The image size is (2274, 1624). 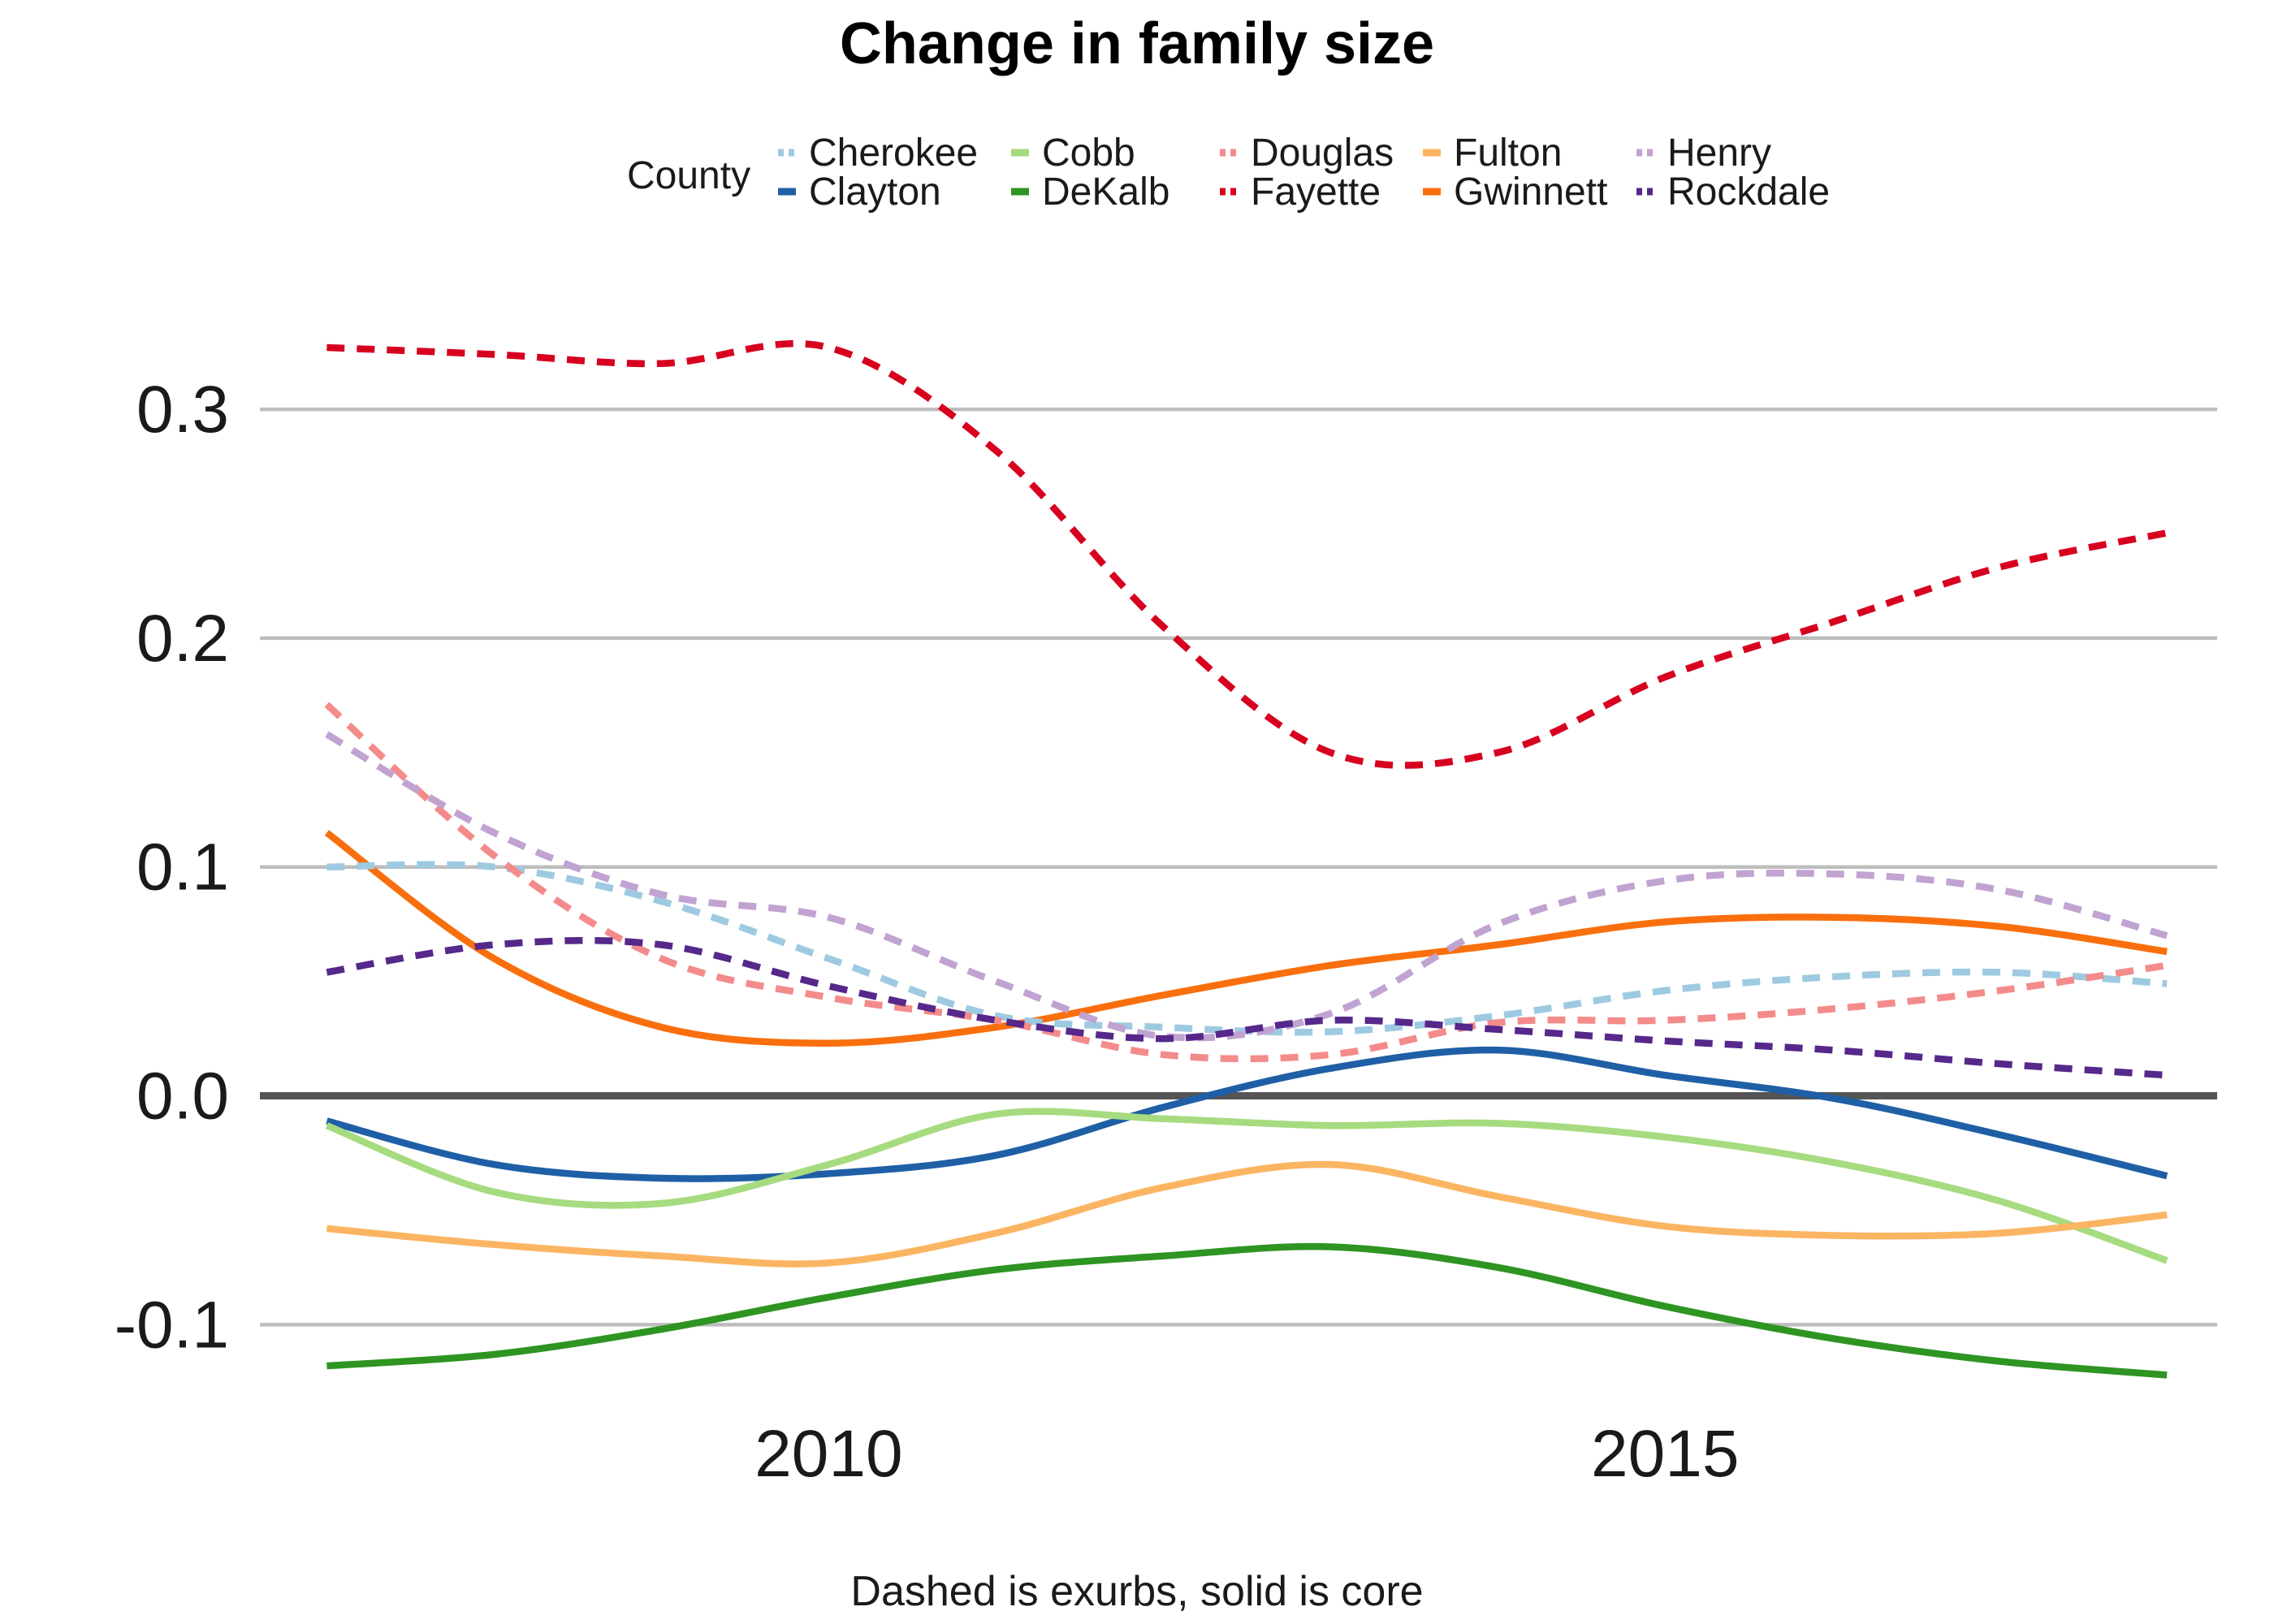 What do you see at coordinates (182, 410) in the screenshot?
I see `y-tick-label: 0.3` at bounding box center [182, 410].